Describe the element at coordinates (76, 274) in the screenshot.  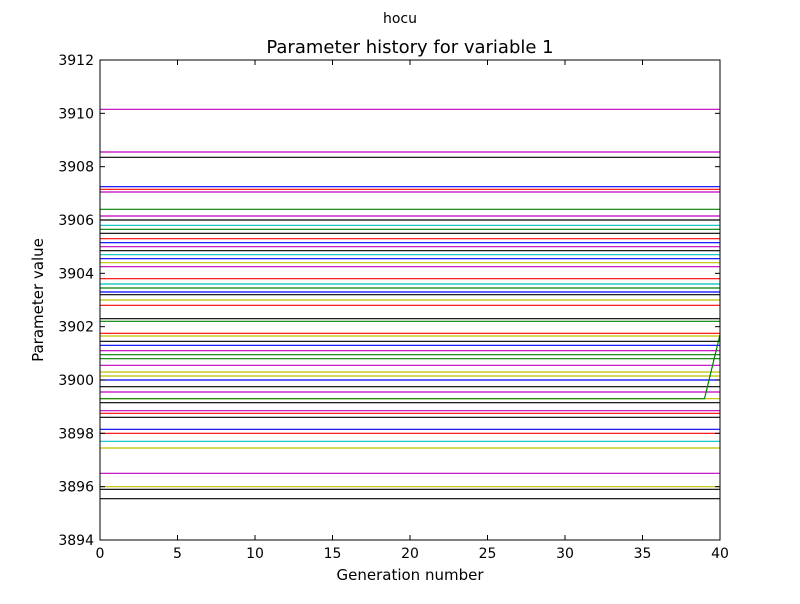
I see `y-tick-label: 3904` at that location.